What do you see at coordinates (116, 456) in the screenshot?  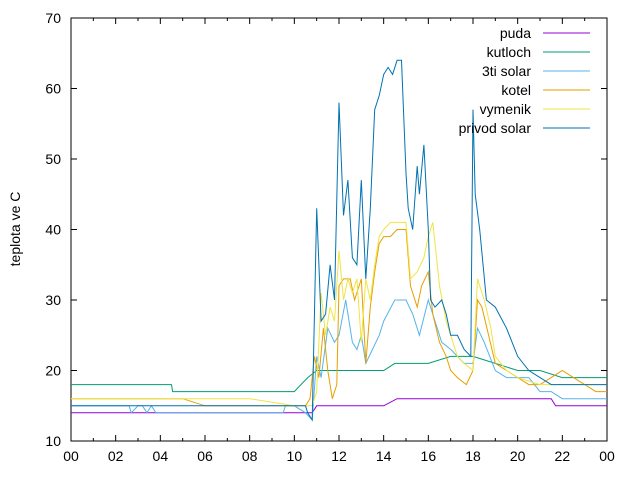 I see `x-tick-label: 02` at bounding box center [116, 456].